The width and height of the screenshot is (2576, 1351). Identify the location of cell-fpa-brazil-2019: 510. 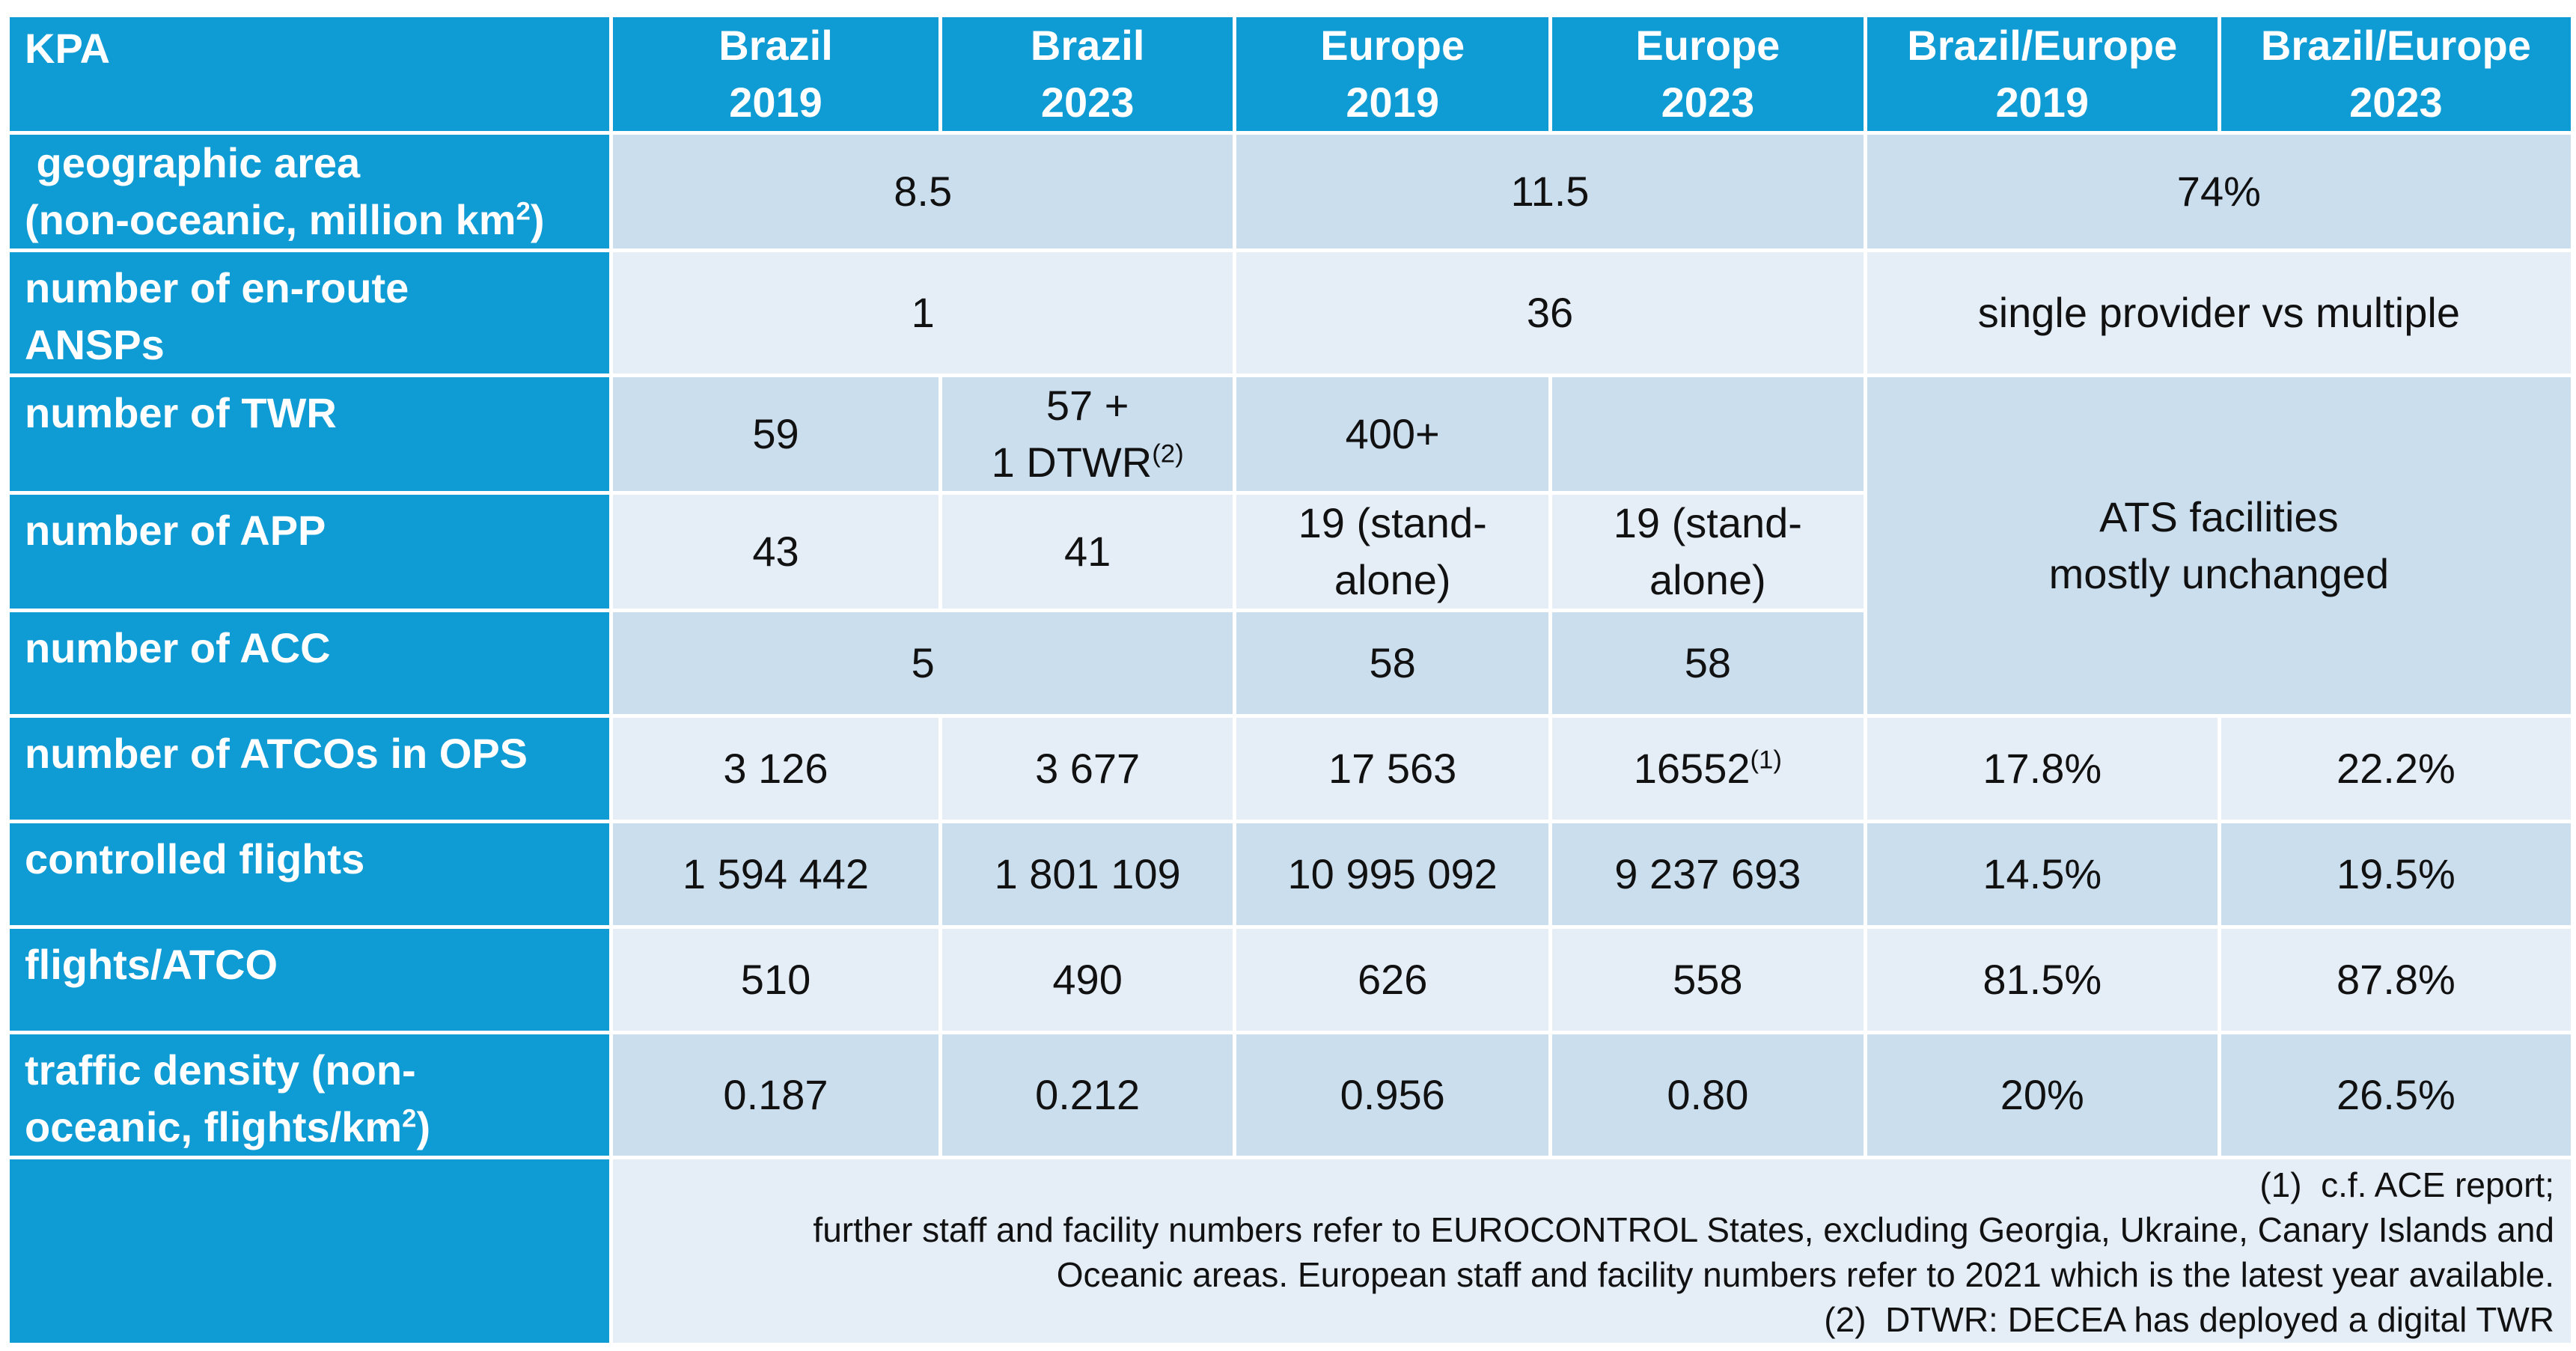
(775, 980).